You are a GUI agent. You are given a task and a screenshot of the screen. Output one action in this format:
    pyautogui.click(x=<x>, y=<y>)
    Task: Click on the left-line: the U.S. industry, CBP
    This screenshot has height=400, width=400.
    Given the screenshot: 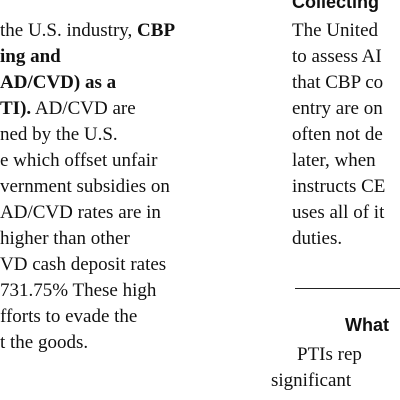 What is the action you would take?
    pyautogui.click(x=87, y=31)
    